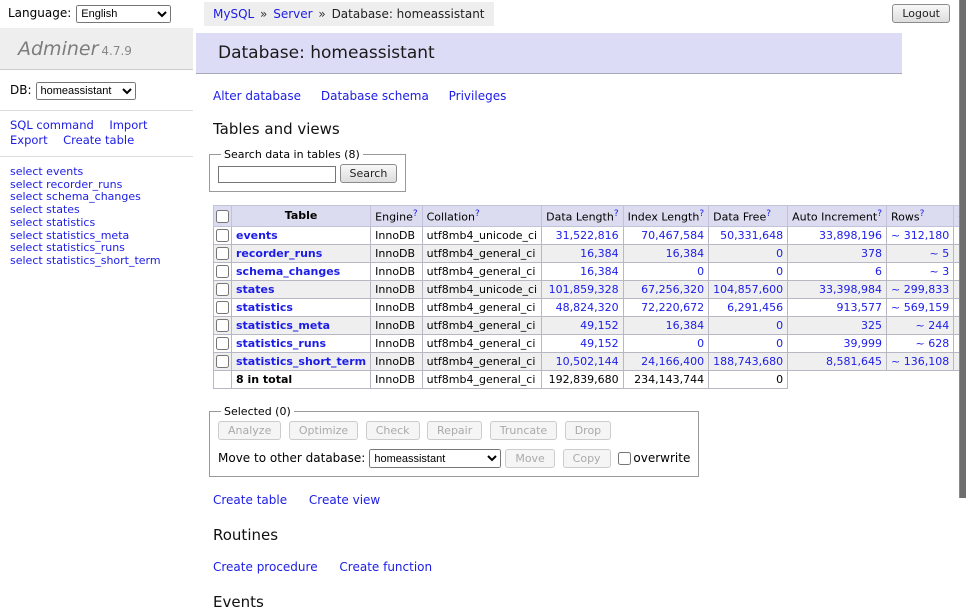 Image resolution: width=966 pixels, height=611 pixels. I want to click on auto-increment-link: 6, so click(878, 271).